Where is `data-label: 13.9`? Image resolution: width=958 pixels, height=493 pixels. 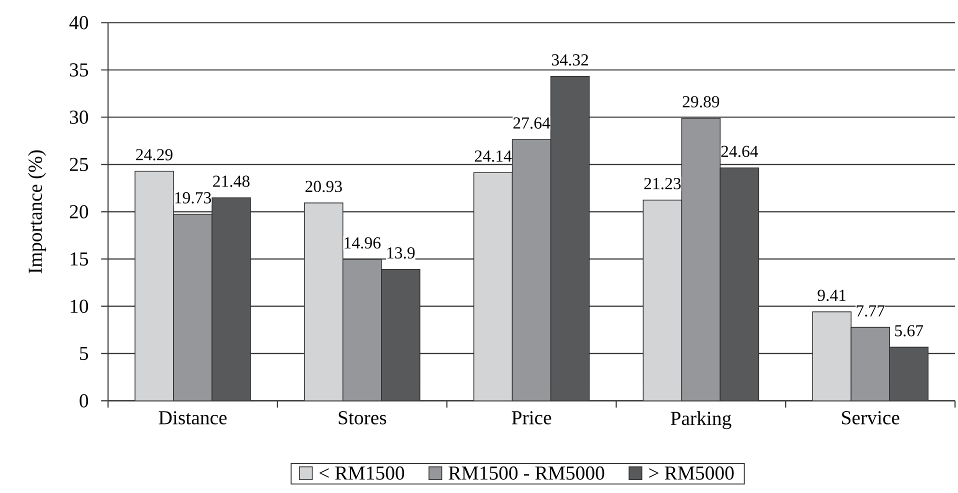
data-label: 13.9 is located at coordinates (401, 253).